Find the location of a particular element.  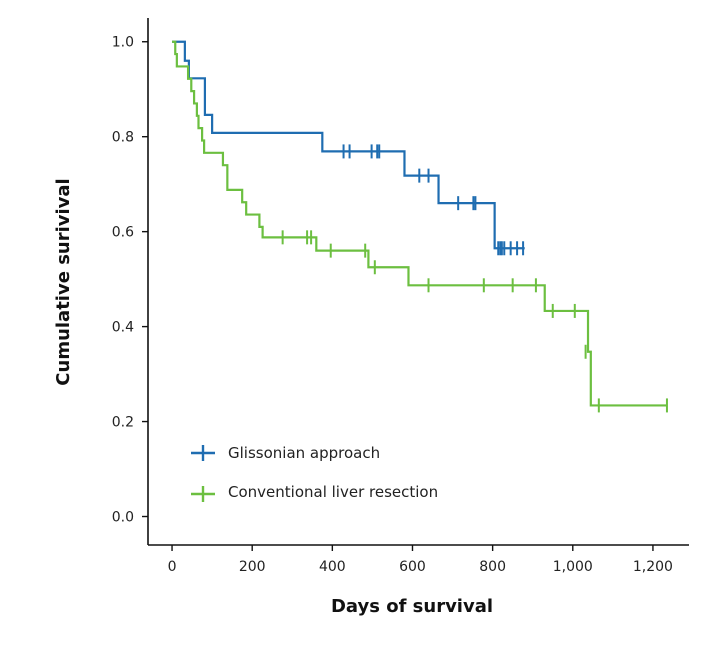

x-tick-label: 400 is located at coordinates (332, 567).